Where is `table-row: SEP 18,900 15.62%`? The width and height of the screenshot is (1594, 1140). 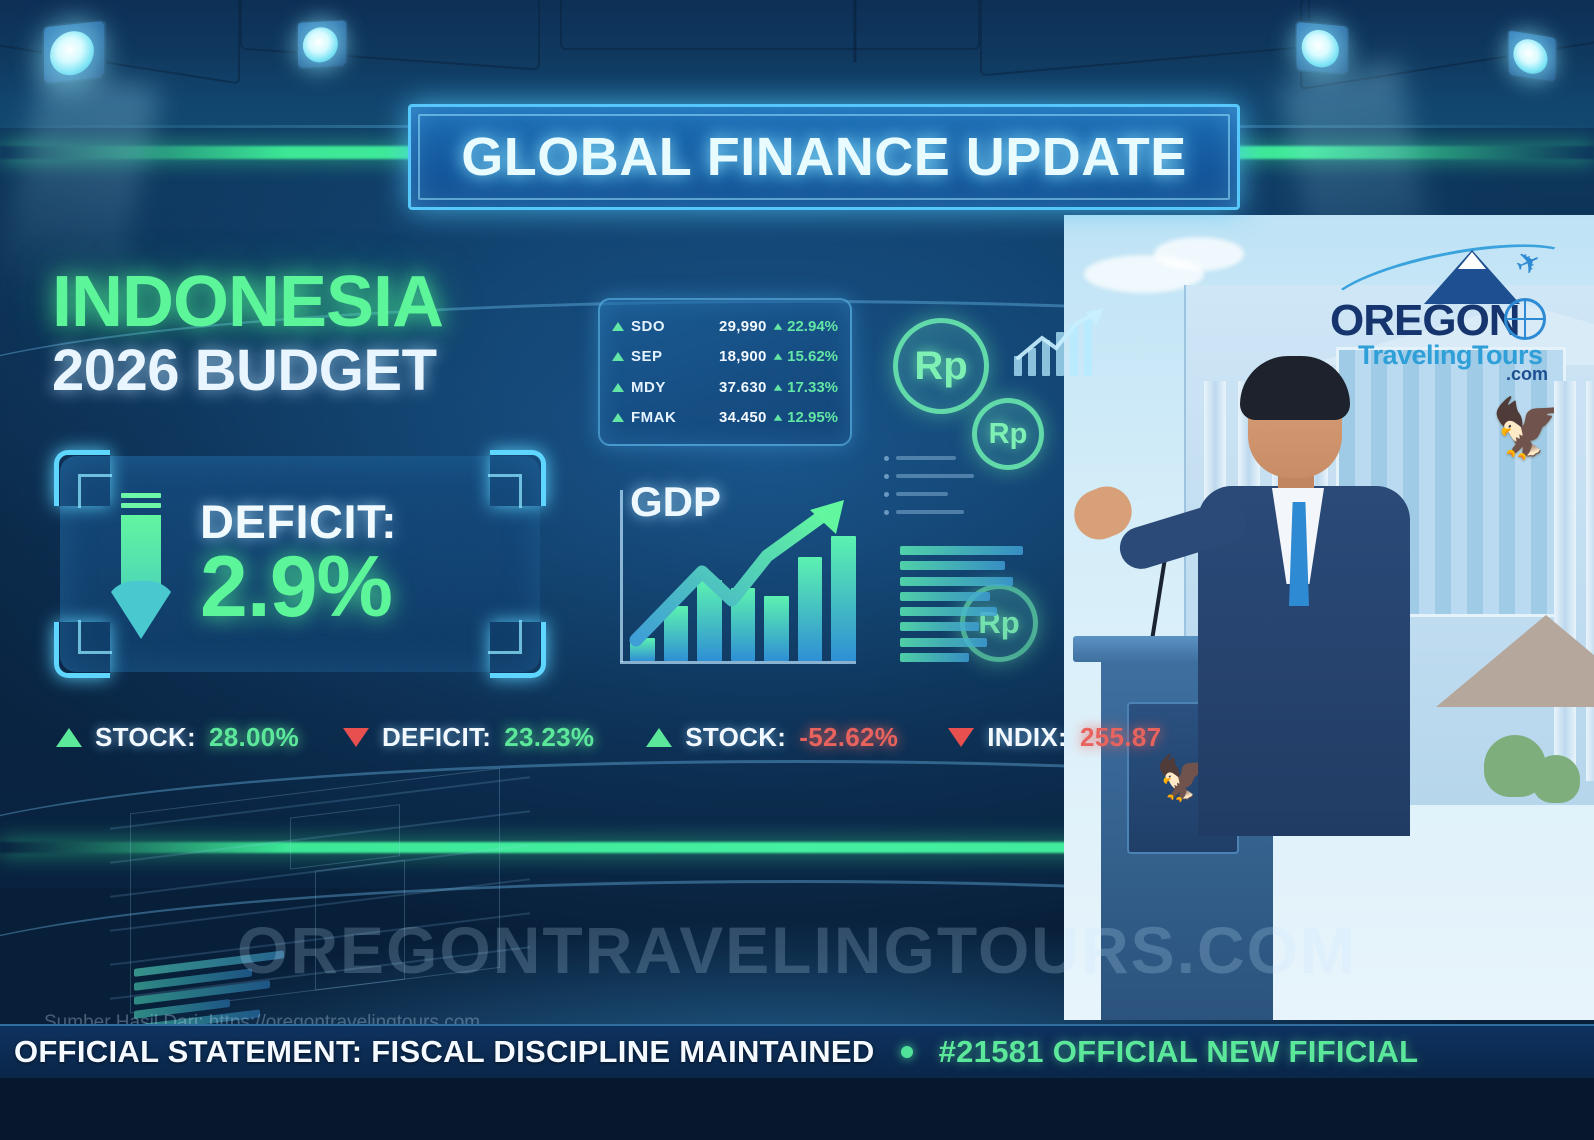 table-row: SEP 18,900 15.62% is located at coordinates (725, 356).